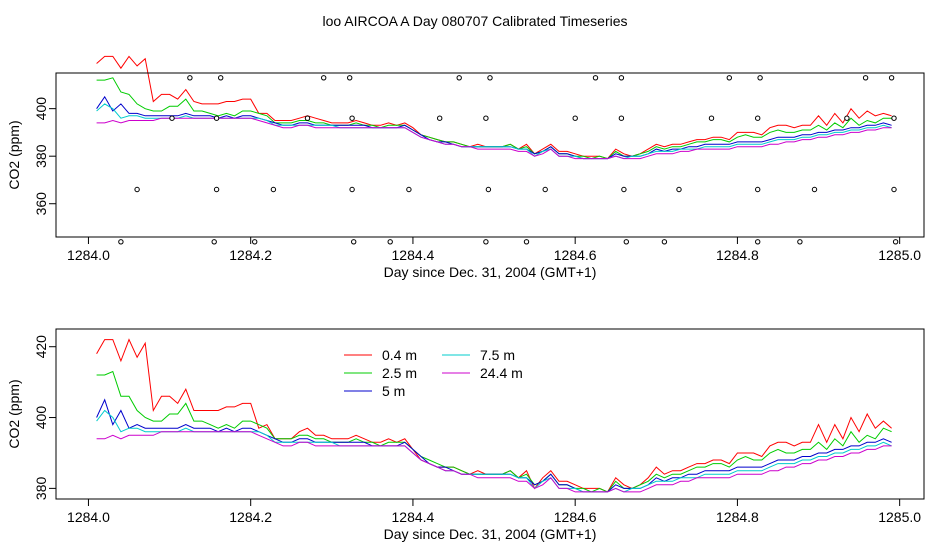 This screenshot has height=550, width=950. What do you see at coordinates (490, 272) in the screenshot?
I see `top-x-axis-label: Day since Dec. 31, 2004 (GMT+1)` at bounding box center [490, 272].